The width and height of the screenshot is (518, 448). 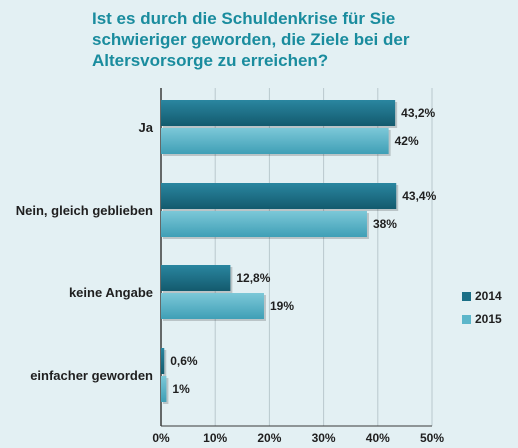 I want to click on data-label: 38%, so click(x=385, y=224).